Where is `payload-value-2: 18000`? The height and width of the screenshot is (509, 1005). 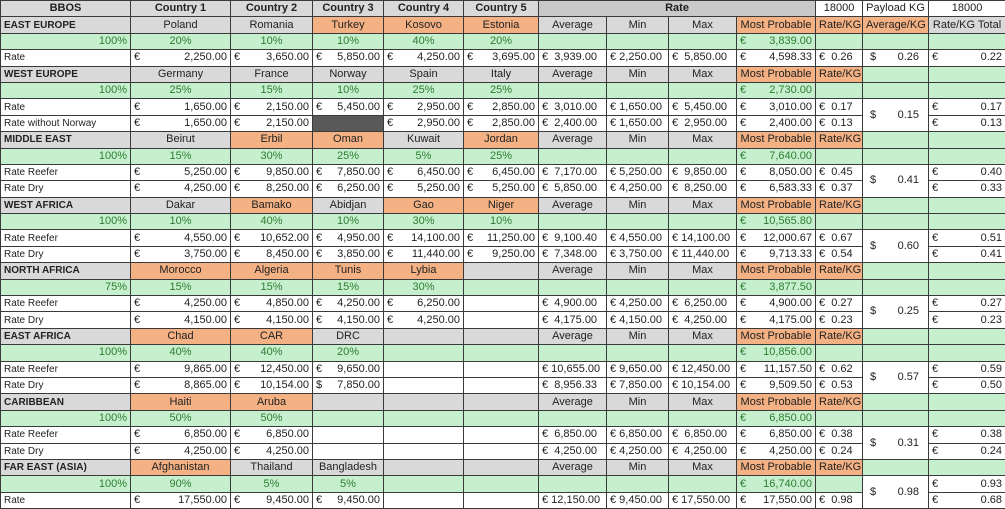
payload-value-2: 18000 is located at coordinates (966, 9).